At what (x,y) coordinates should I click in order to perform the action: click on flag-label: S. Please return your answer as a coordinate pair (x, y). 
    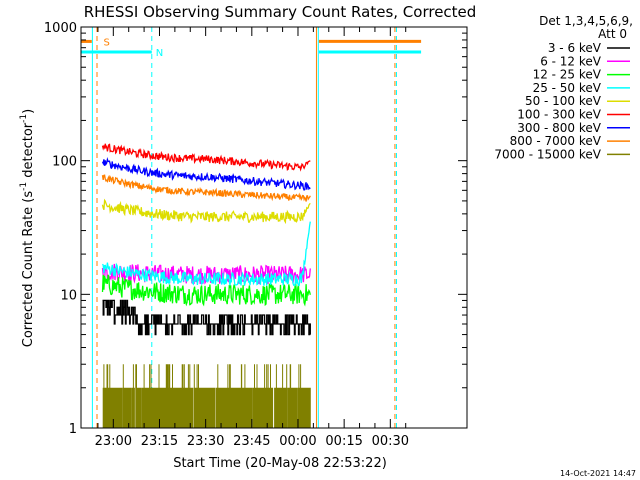
    Looking at the image, I should click on (106, 42).